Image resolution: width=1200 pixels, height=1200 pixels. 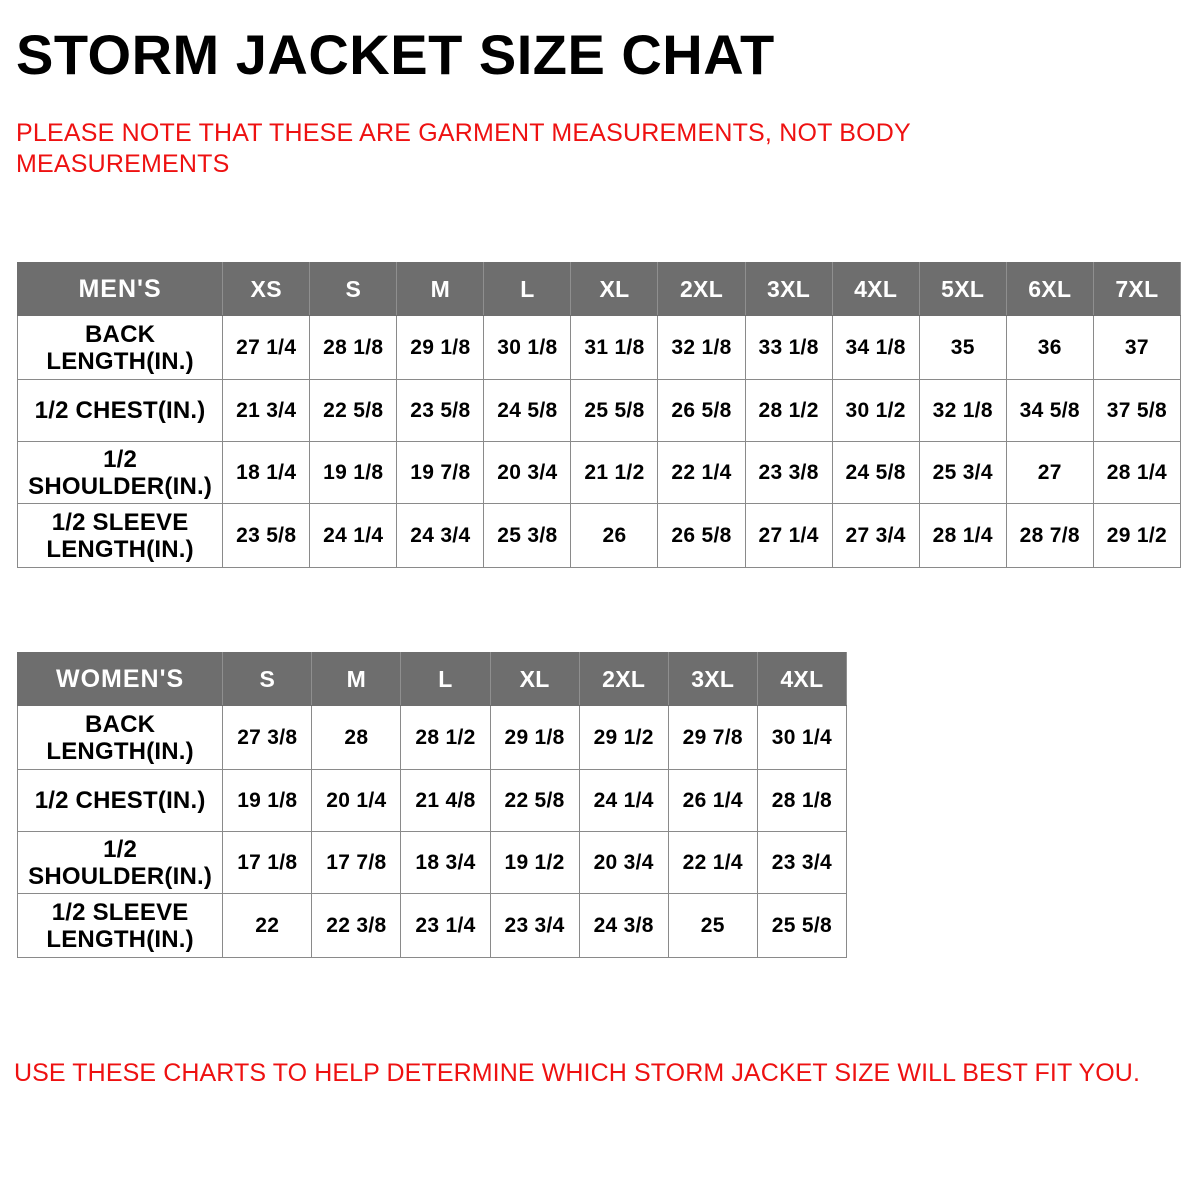 I want to click on measurement-cell: 22 5/8, so click(x=353, y=410).